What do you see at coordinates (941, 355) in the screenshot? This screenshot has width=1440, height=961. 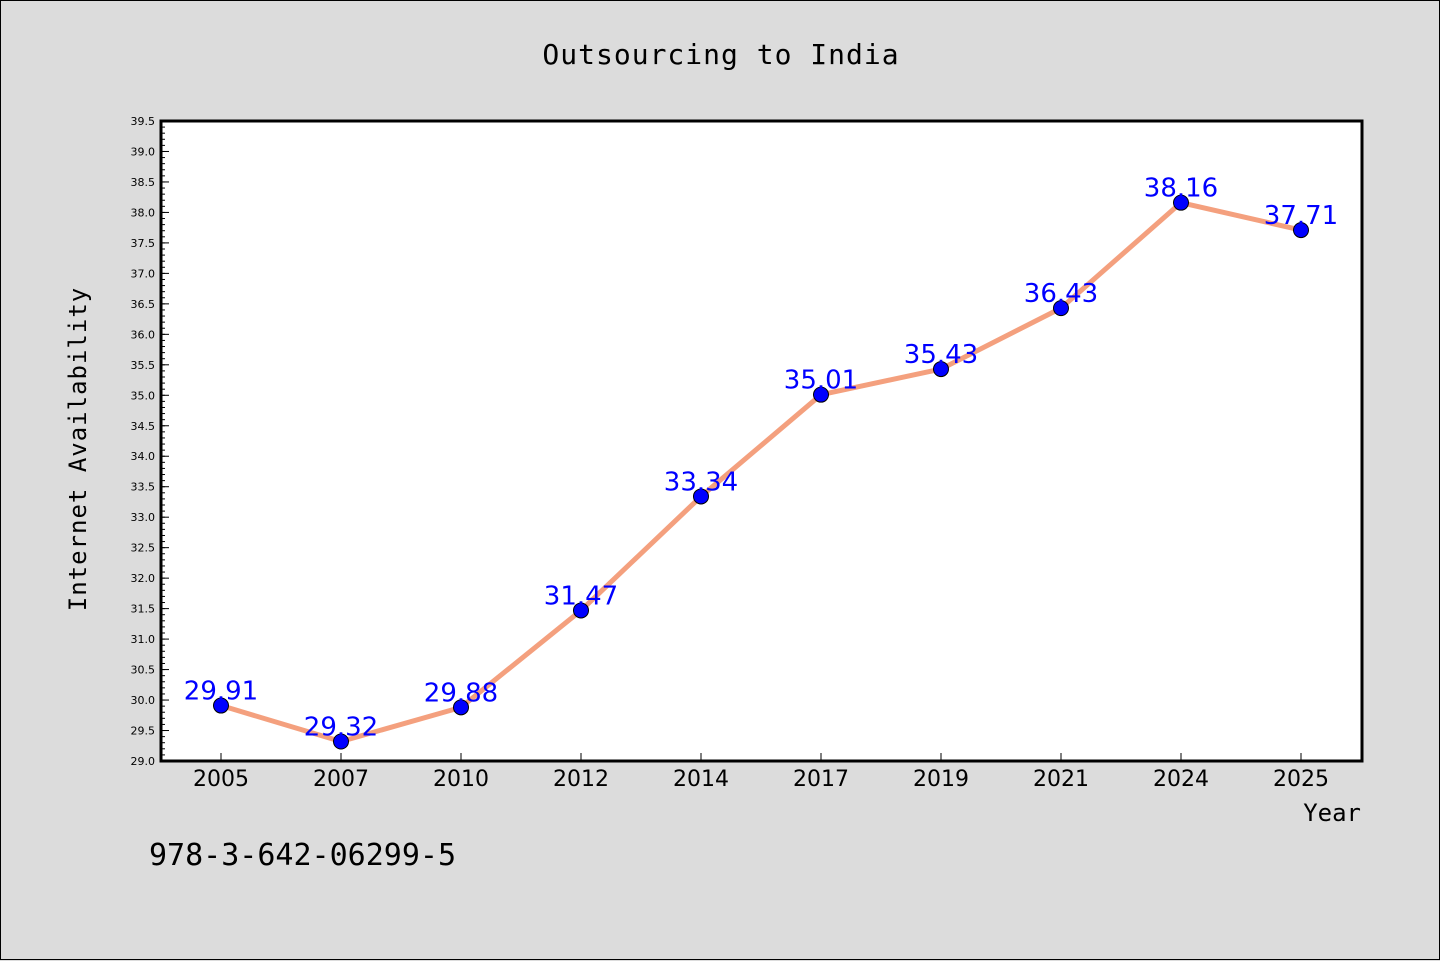 I see `data-label: 35.43` at bounding box center [941, 355].